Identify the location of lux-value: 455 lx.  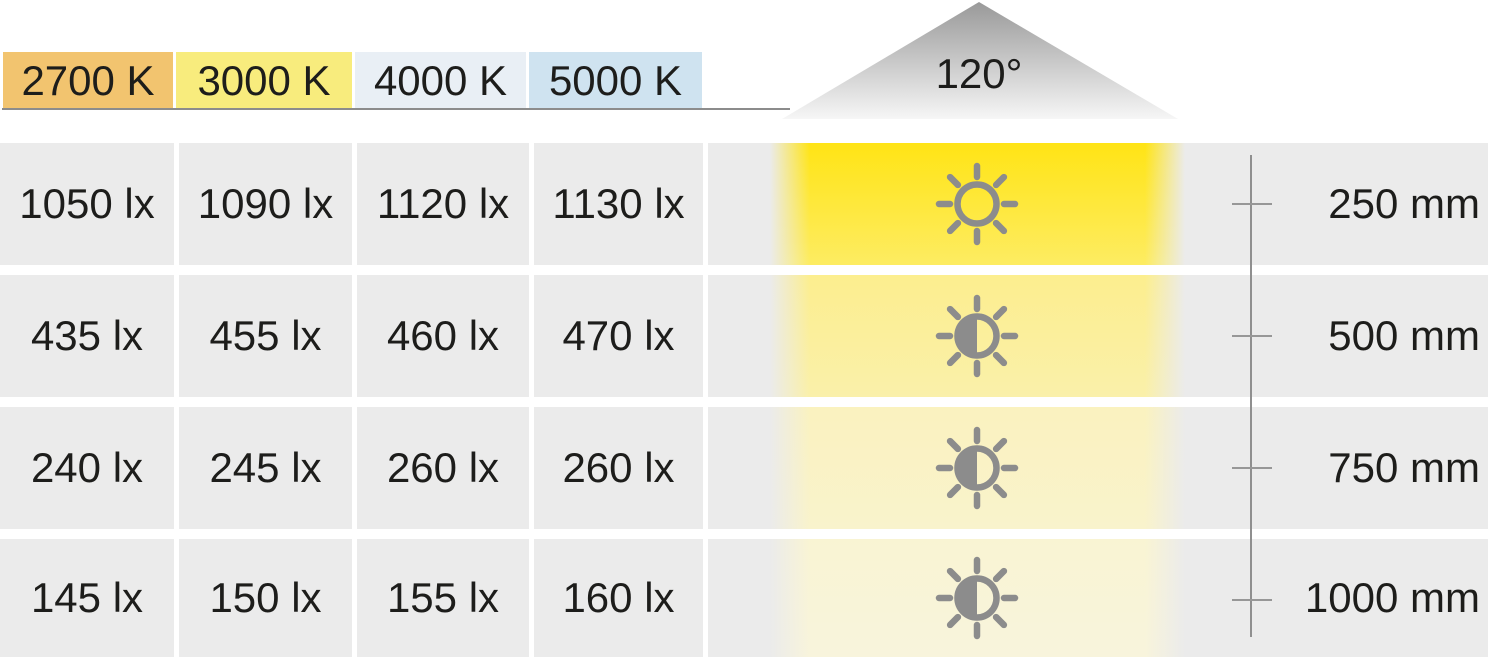
(265, 335).